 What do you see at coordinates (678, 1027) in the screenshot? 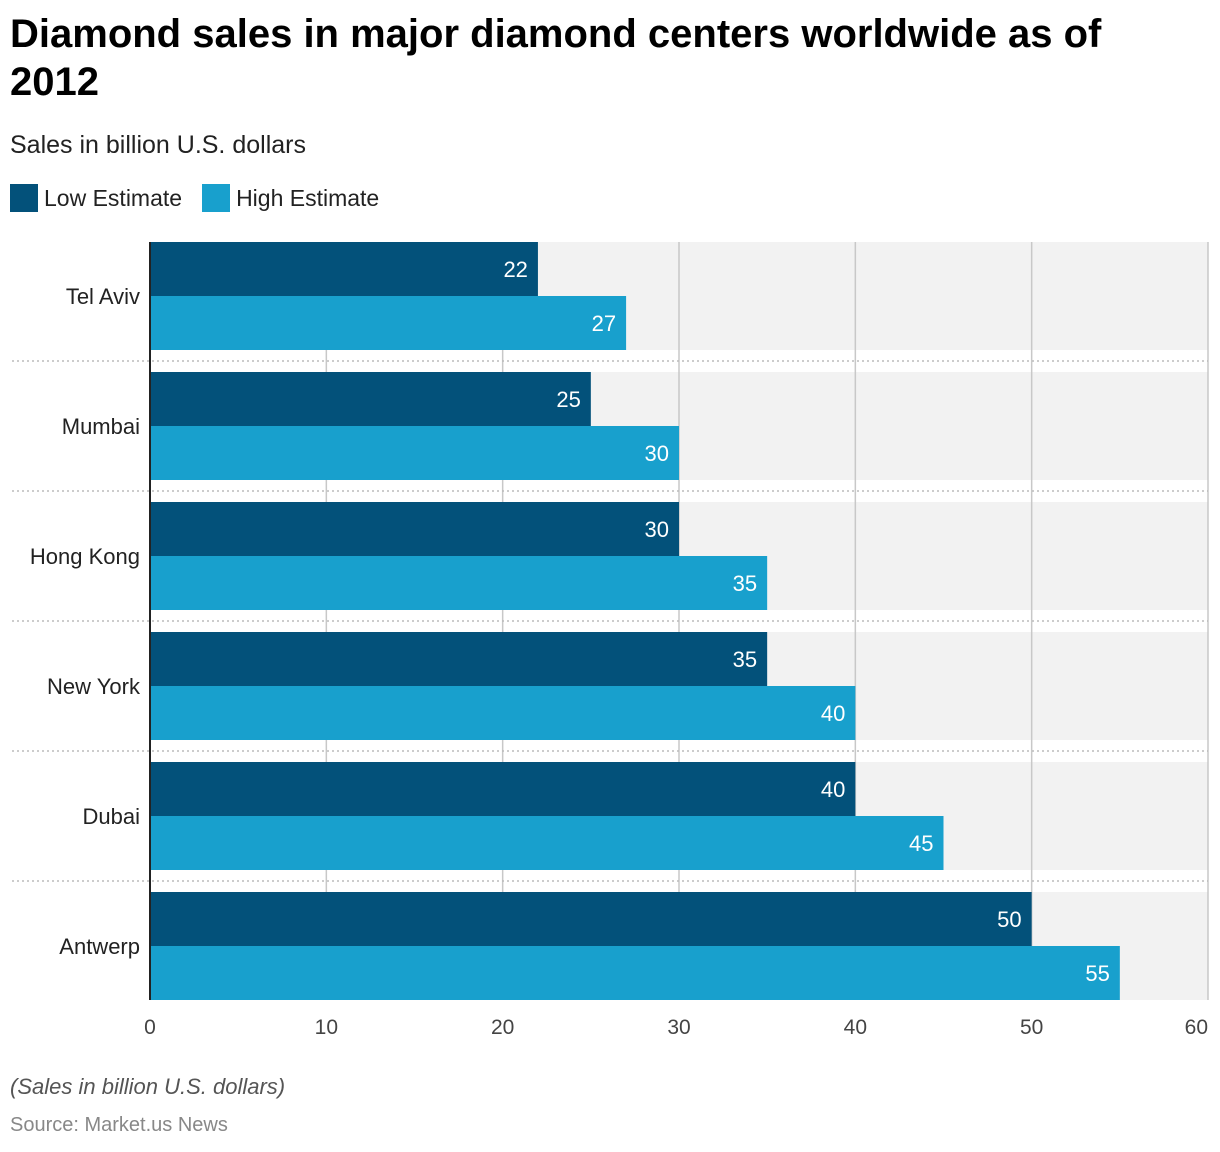
I see `x-tick-label: 30` at bounding box center [678, 1027].